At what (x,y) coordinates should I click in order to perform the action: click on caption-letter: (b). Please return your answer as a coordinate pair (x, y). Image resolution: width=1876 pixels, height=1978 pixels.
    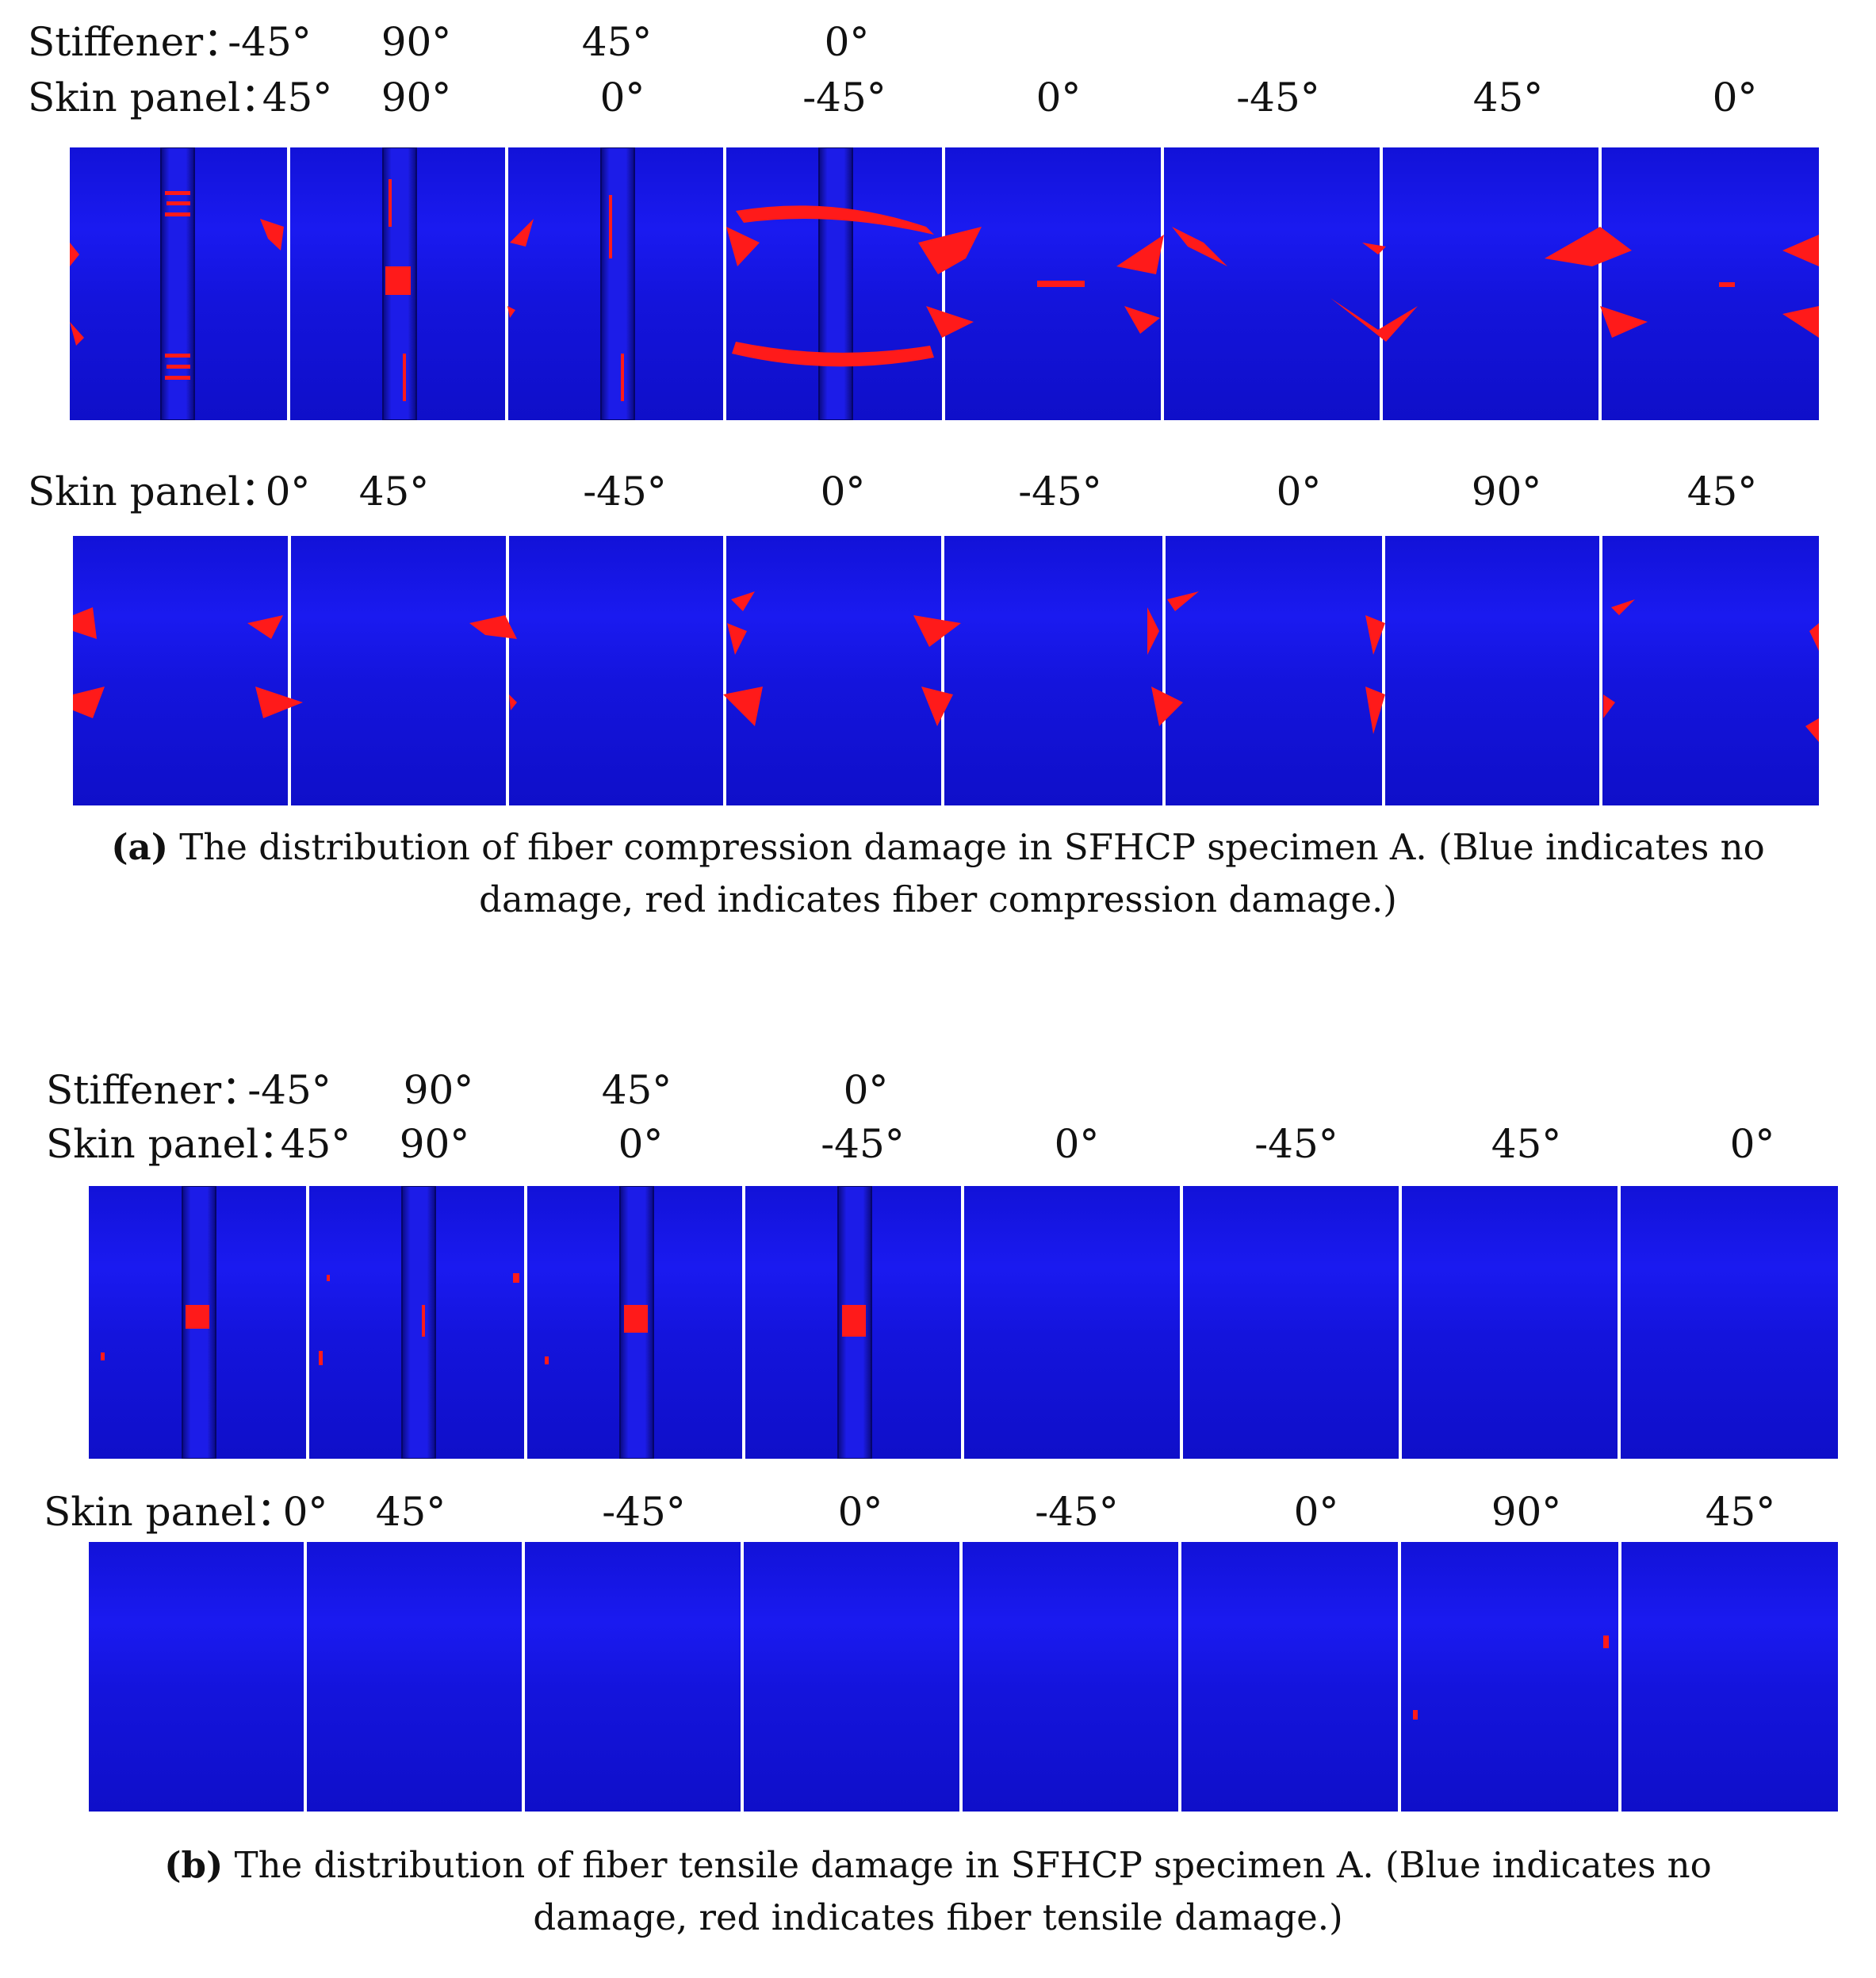
    Looking at the image, I should click on (194, 1865).